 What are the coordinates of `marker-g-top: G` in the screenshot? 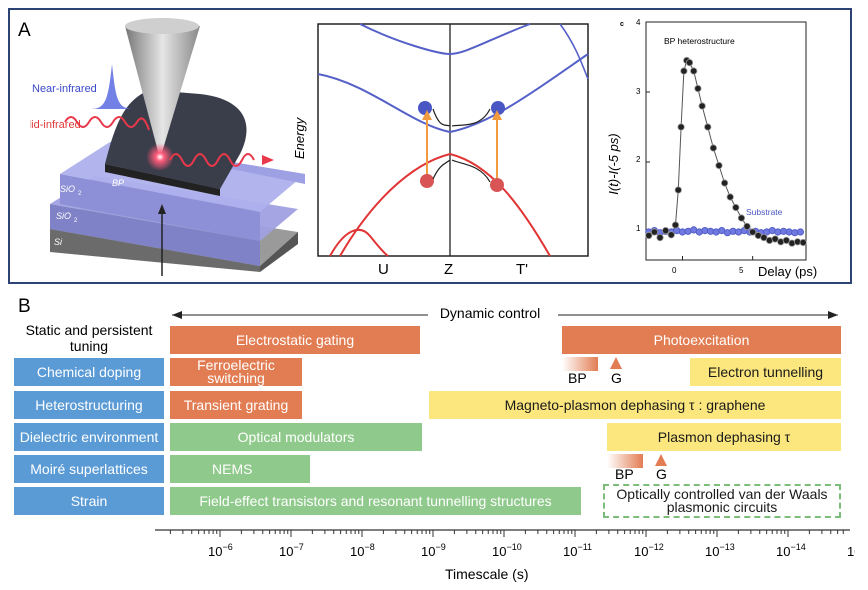 It's located at (616, 378).